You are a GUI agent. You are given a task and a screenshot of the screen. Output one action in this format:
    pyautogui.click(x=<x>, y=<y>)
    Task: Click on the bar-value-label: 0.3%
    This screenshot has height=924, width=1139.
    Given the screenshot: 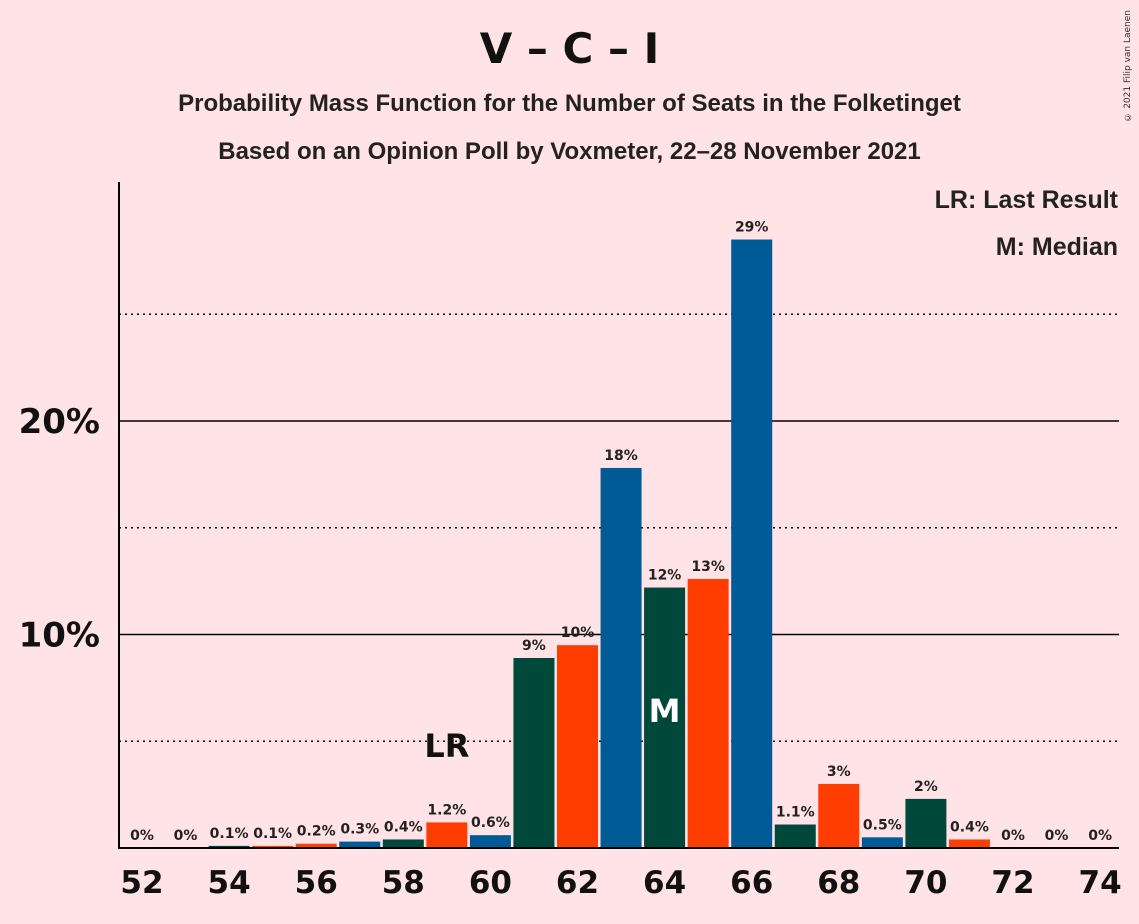 What is the action you would take?
    pyautogui.click(x=359, y=830)
    